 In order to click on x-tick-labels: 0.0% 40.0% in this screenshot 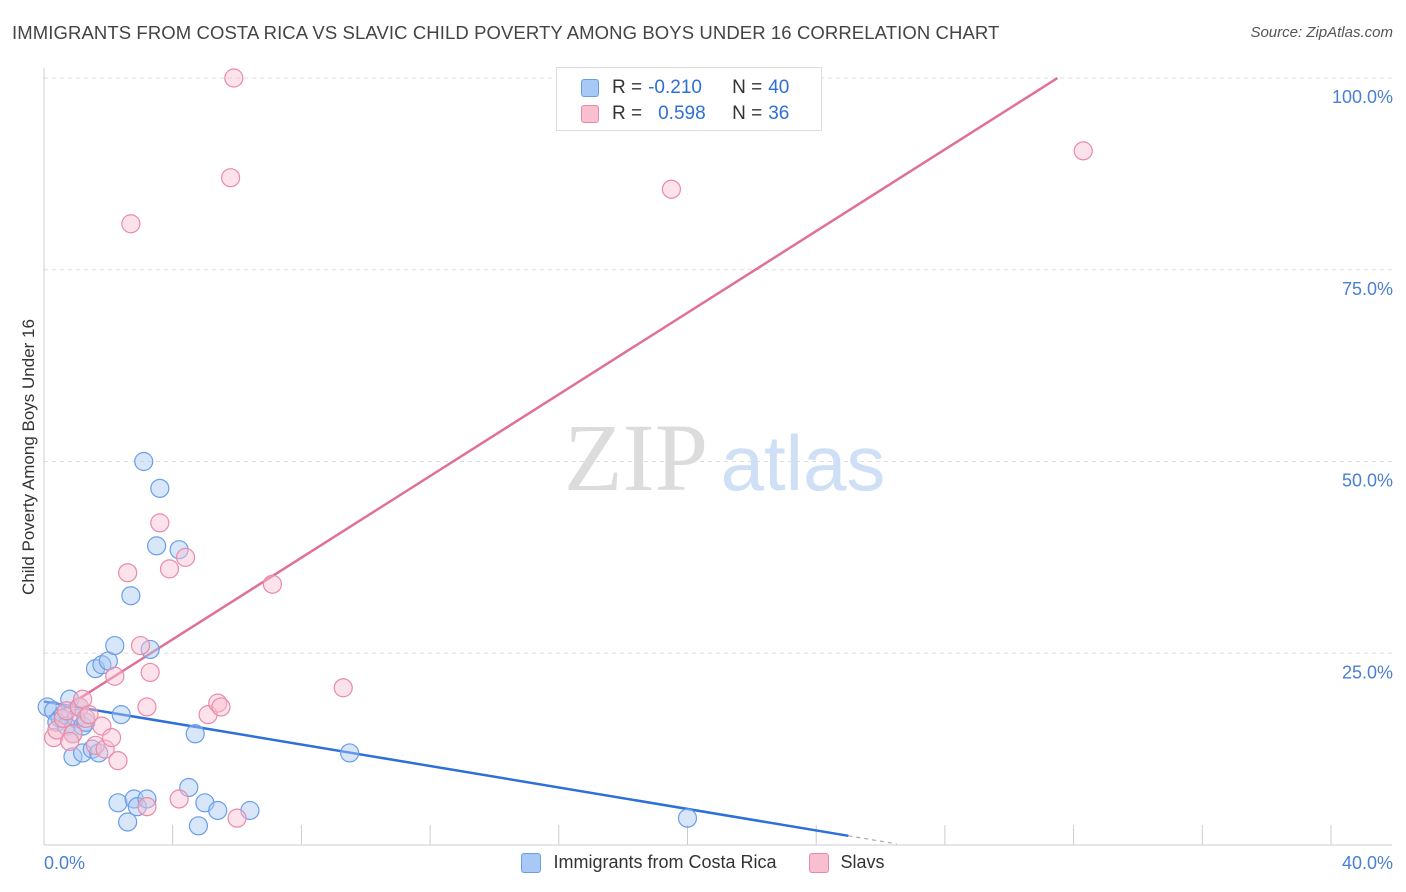, I will do `click(718, 863)`.